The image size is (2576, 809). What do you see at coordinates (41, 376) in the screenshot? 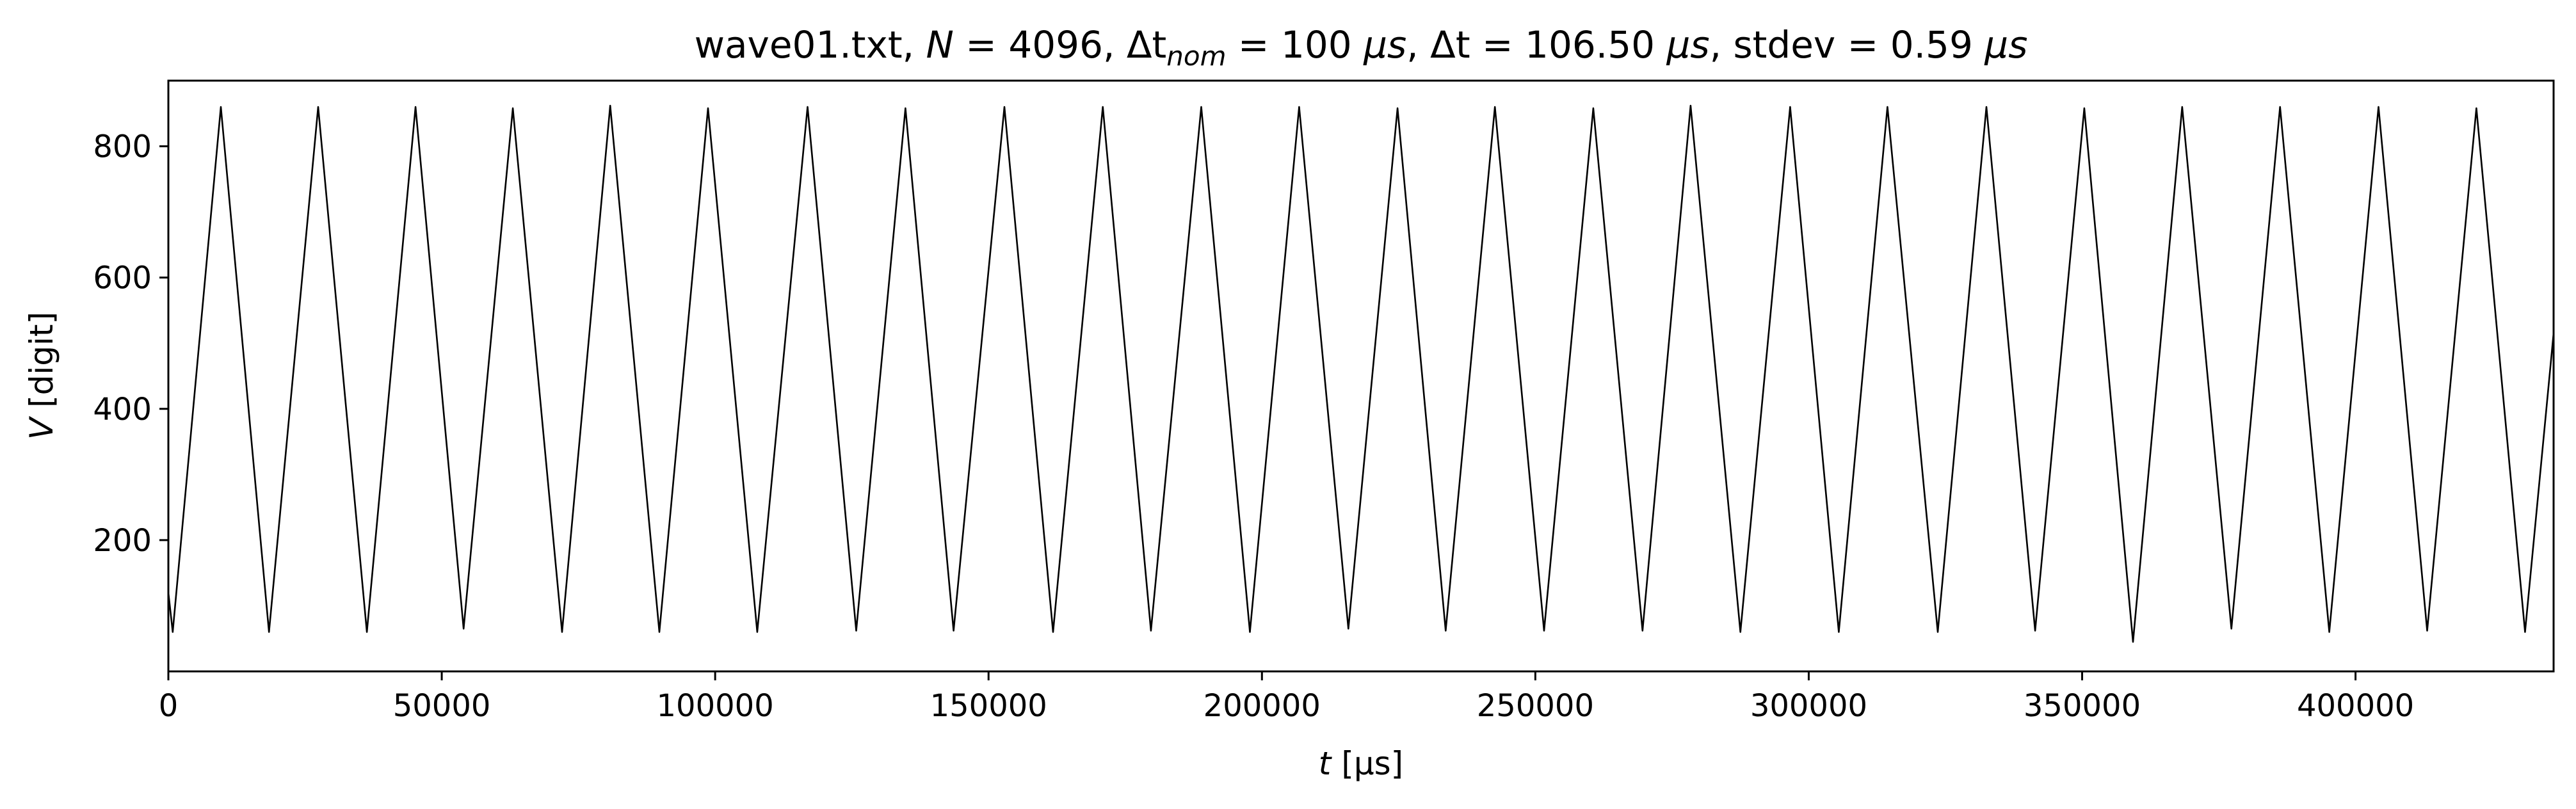
I see `y-axis-label: V [digit]` at bounding box center [41, 376].